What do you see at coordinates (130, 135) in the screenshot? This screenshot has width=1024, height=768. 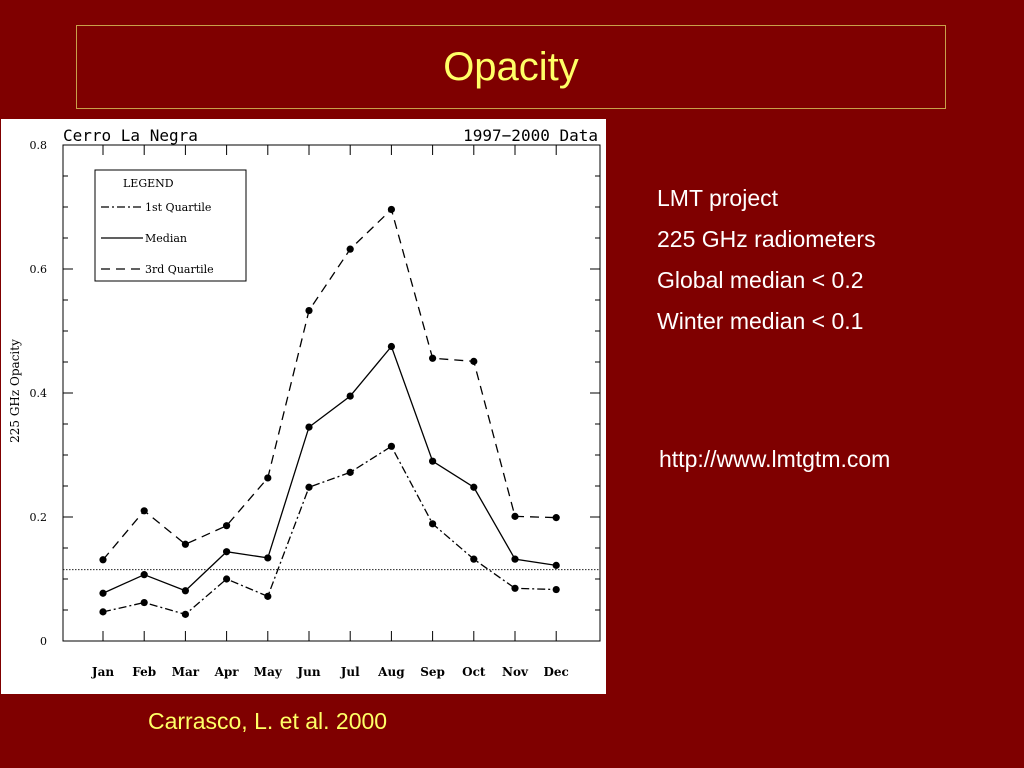 I see `site-label: Cerro La Negra` at bounding box center [130, 135].